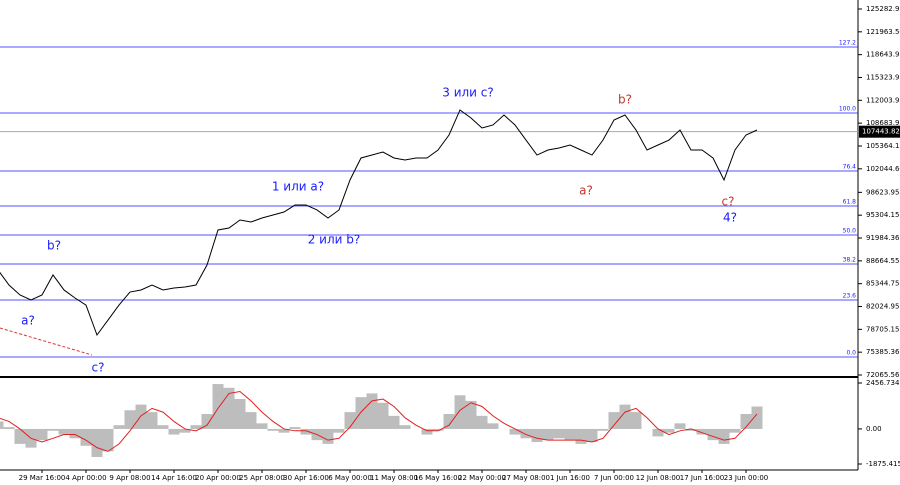 Image resolution: width=900 pixels, height=485 pixels. I want to click on y-tick-label: 91984.36, so click(883, 238).